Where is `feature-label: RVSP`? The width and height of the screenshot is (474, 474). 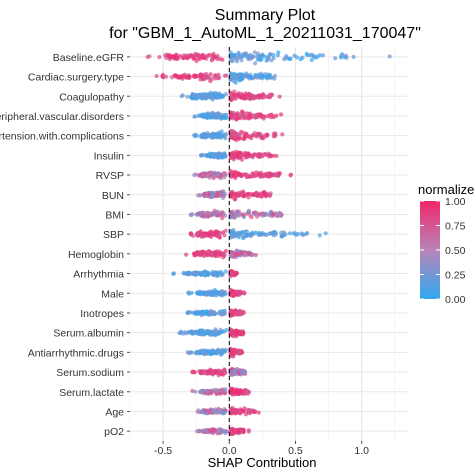
feature-label: RVSP is located at coordinates (110, 176).